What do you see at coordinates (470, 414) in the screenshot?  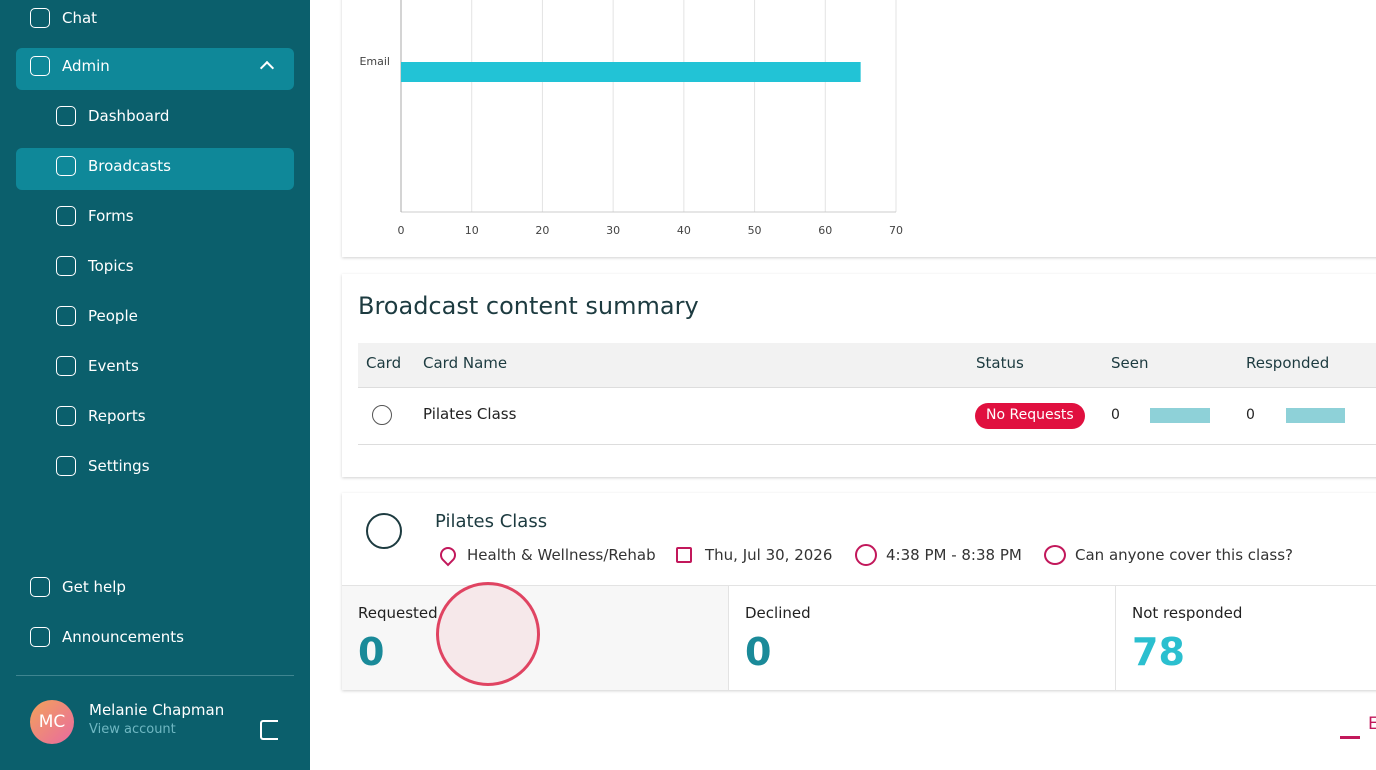 I see `card-name: Pilates Class` at bounding box center [470, 414].